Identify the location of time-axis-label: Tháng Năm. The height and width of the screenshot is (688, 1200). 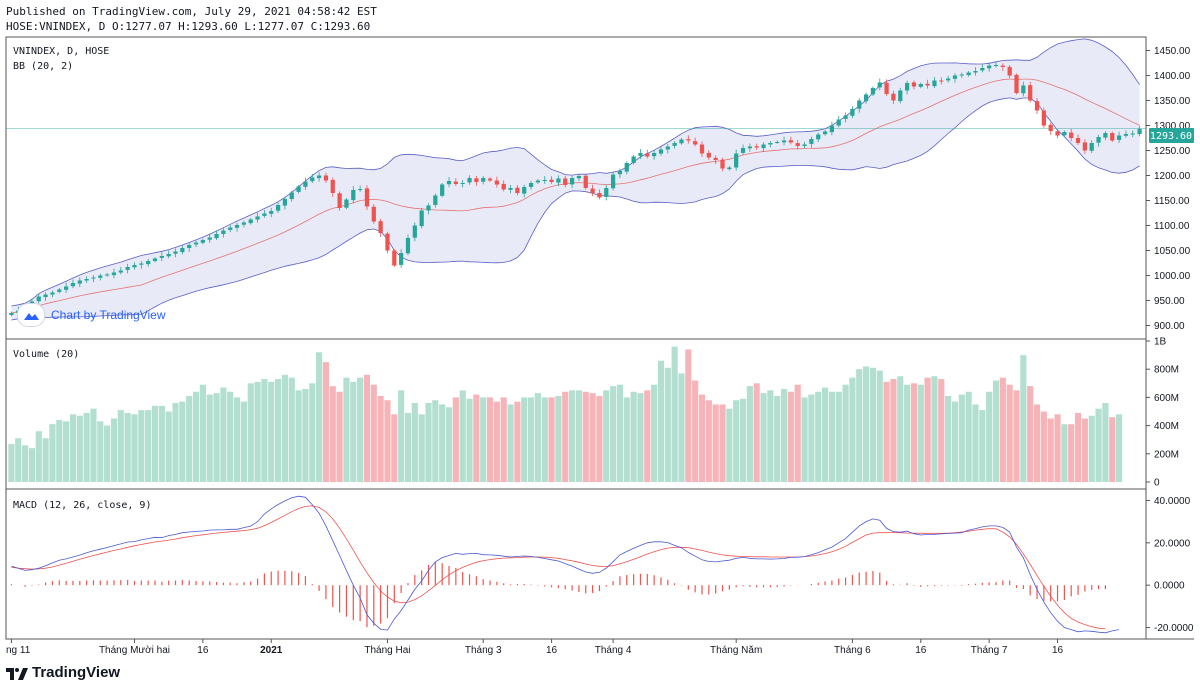
(736, 650).